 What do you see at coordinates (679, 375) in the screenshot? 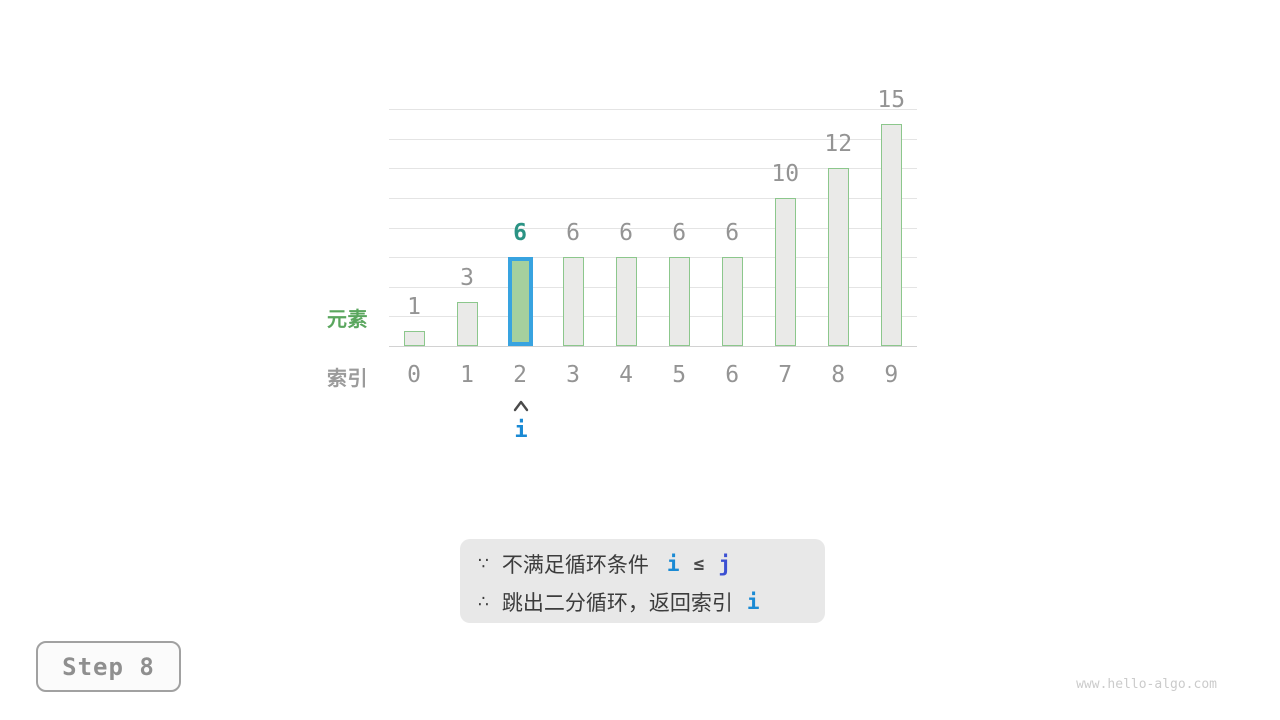
I see `index-label: 5` at bounding box center [679, 375].